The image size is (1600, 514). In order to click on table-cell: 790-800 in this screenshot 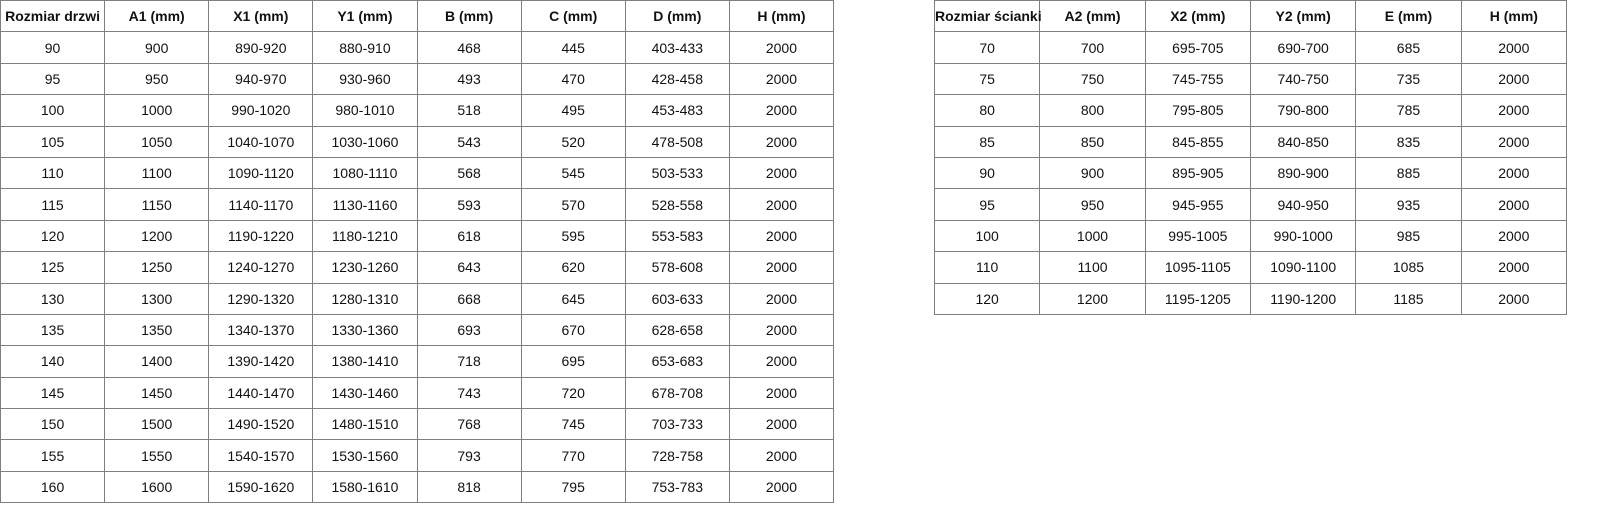, I will do `click(1303, 110)`.